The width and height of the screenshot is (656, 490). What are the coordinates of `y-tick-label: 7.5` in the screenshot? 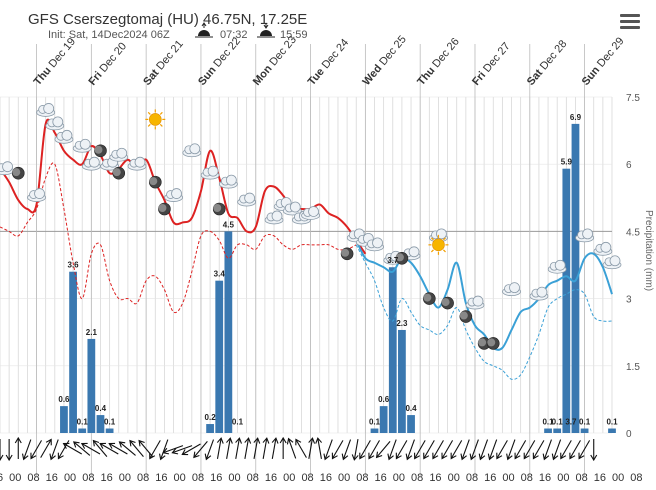 It's located at (633, 98).